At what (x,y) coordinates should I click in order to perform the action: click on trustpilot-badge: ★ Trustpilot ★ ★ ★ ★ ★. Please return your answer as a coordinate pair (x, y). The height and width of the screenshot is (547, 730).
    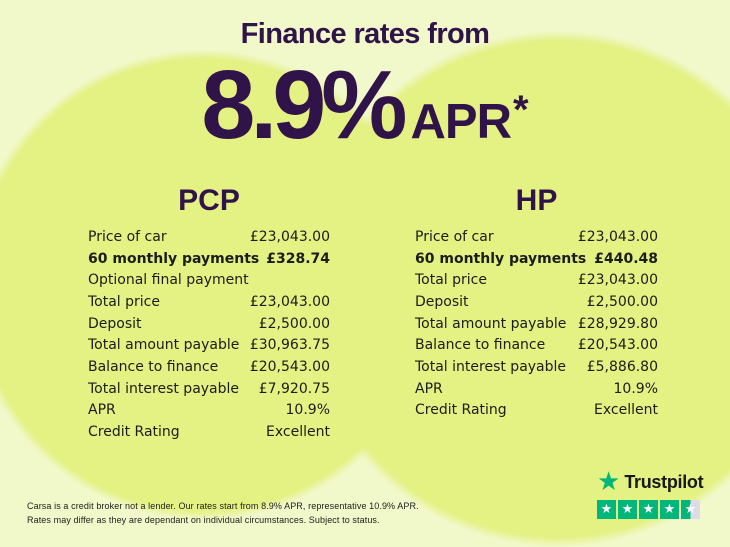
    Looking at the image, I should click on (650, 493).